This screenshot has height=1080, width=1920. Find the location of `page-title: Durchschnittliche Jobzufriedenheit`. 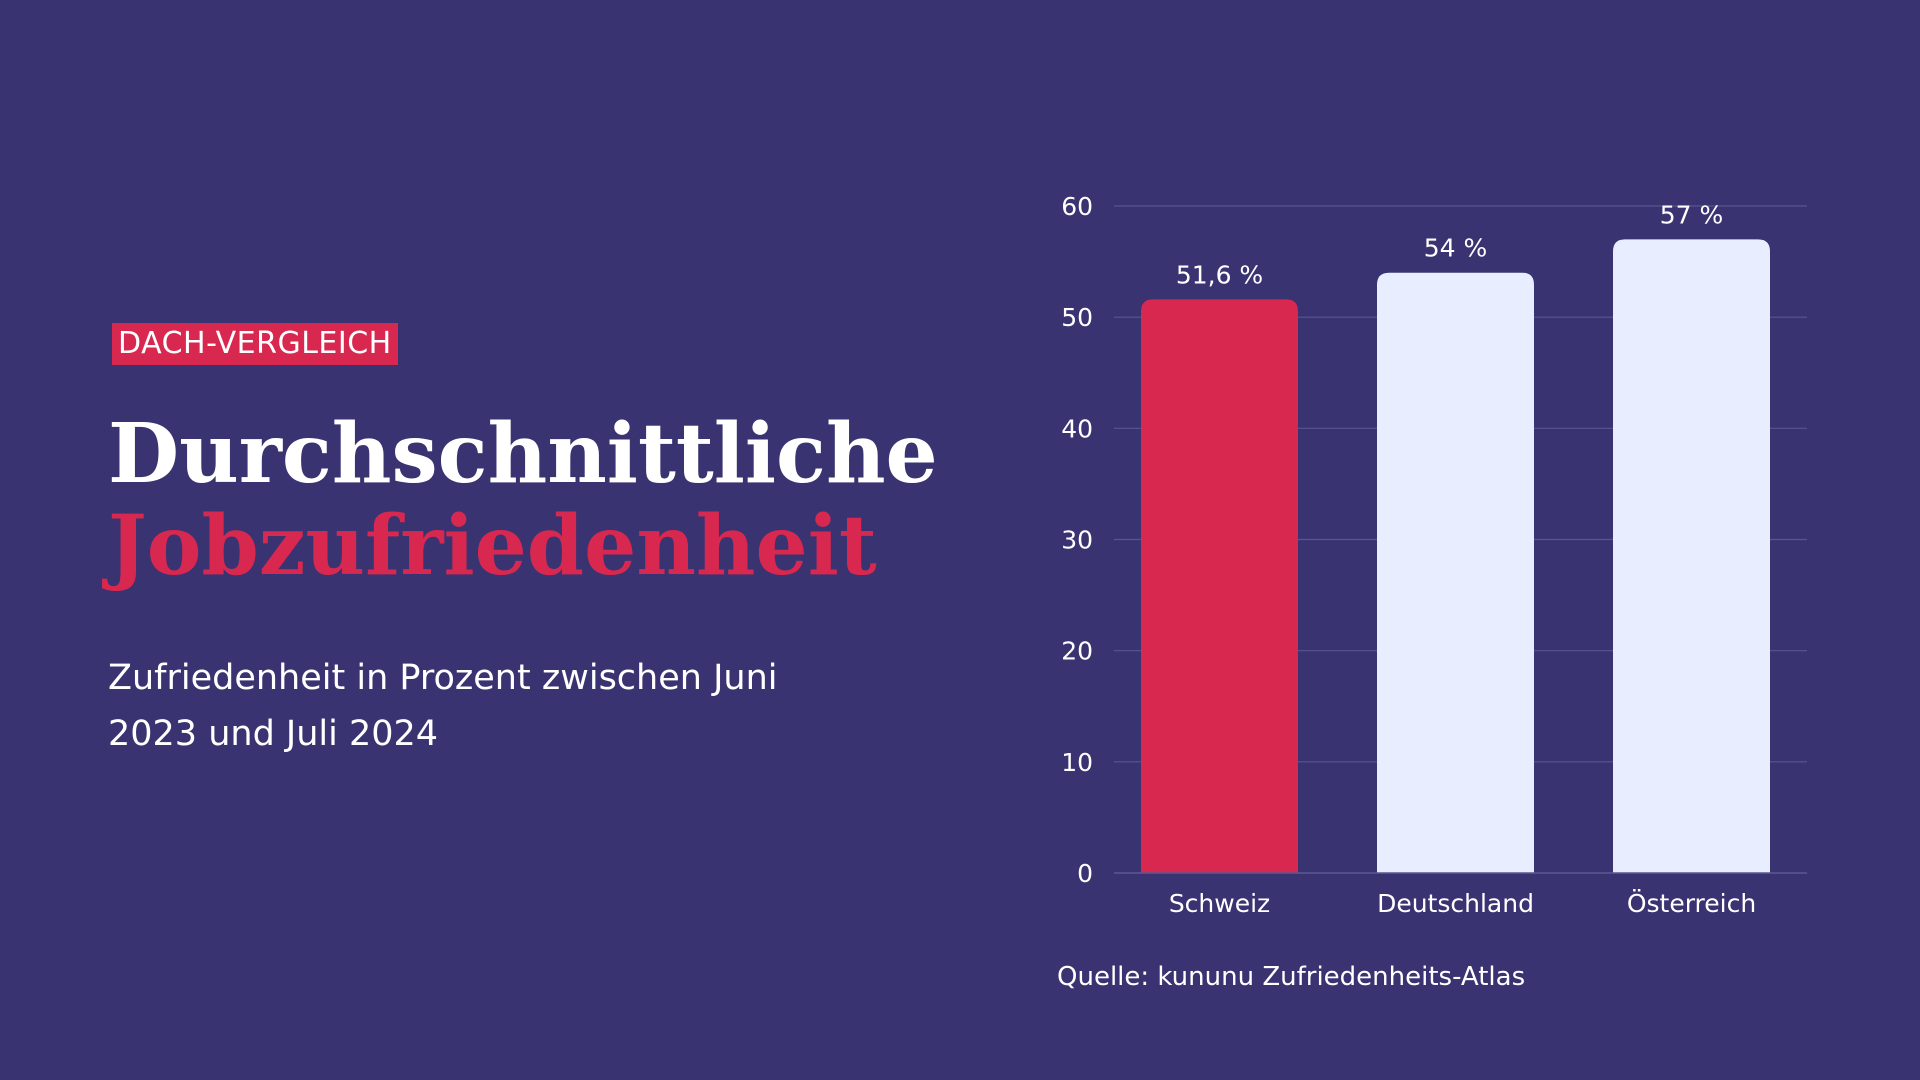

page-title: Durchschnittliche Jobzufriedenheit is located at coordinates (523, 500).